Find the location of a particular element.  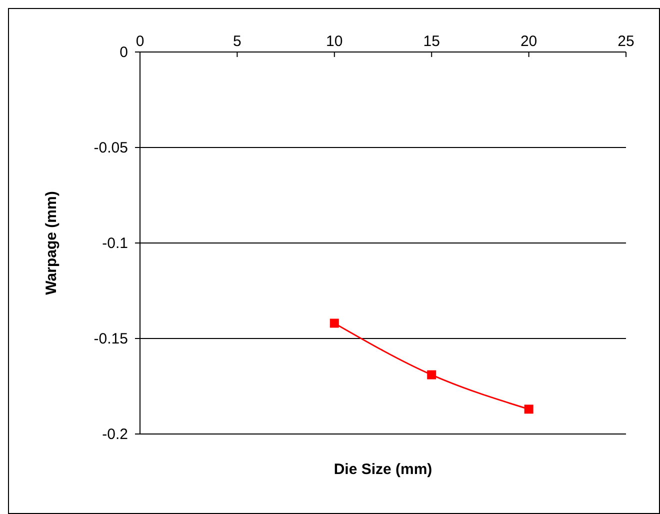

x-tick-label: 0 is located at coordinates (140, 41).